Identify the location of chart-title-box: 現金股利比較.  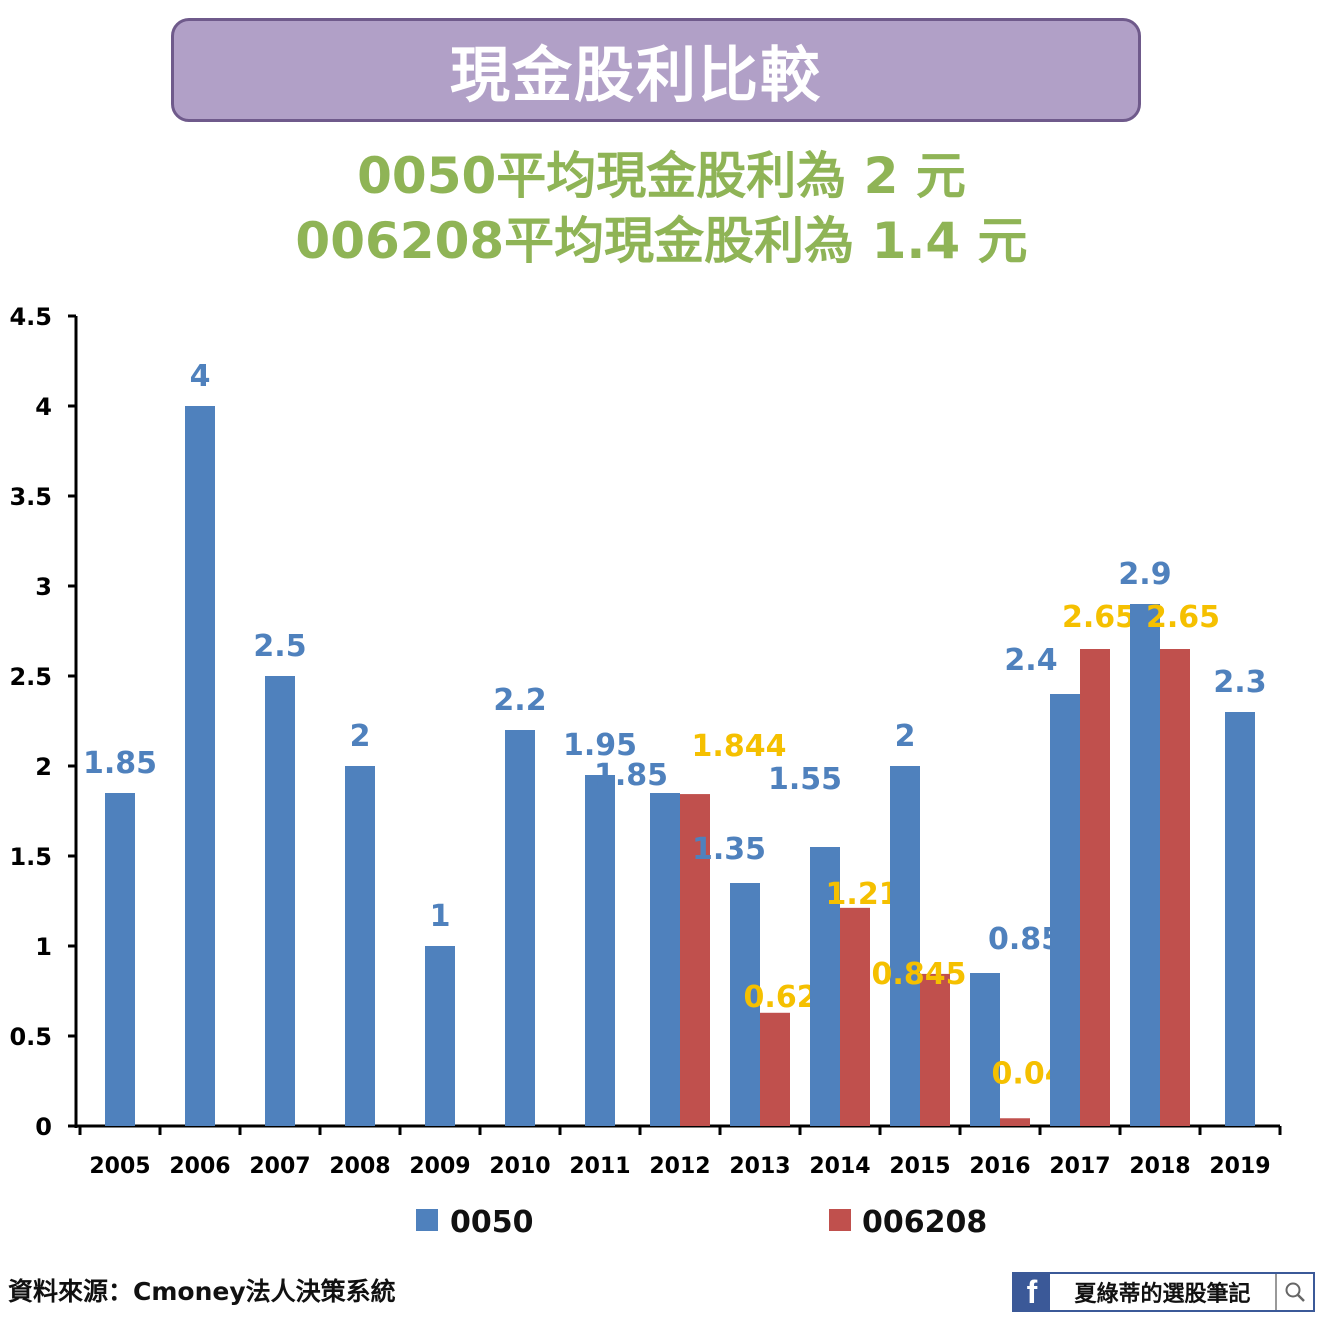
(656, 70).